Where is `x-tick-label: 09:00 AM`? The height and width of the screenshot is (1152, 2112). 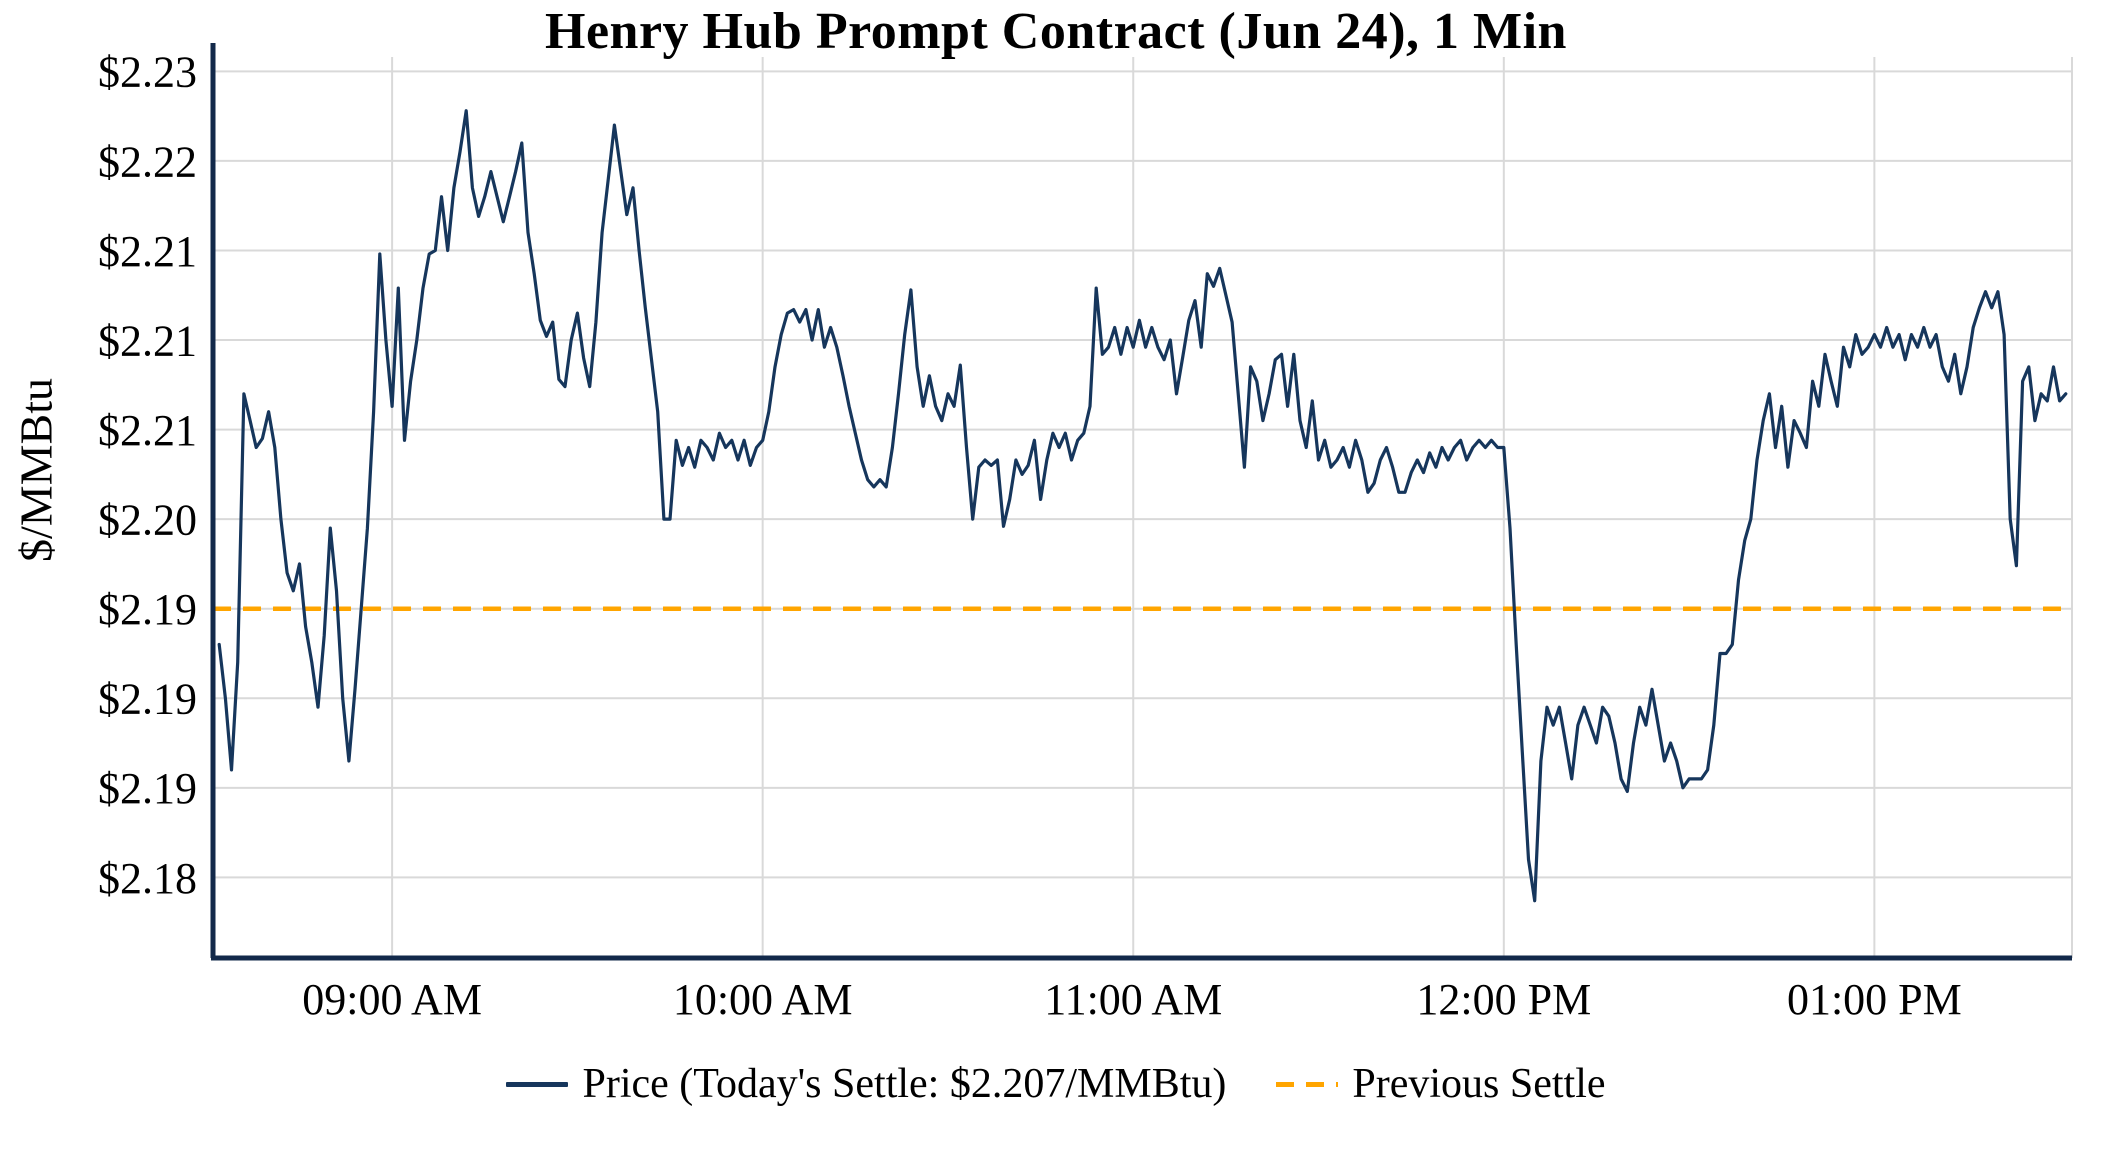 x-tick-label: 09:00 AM is located at coordinates (392, 999).